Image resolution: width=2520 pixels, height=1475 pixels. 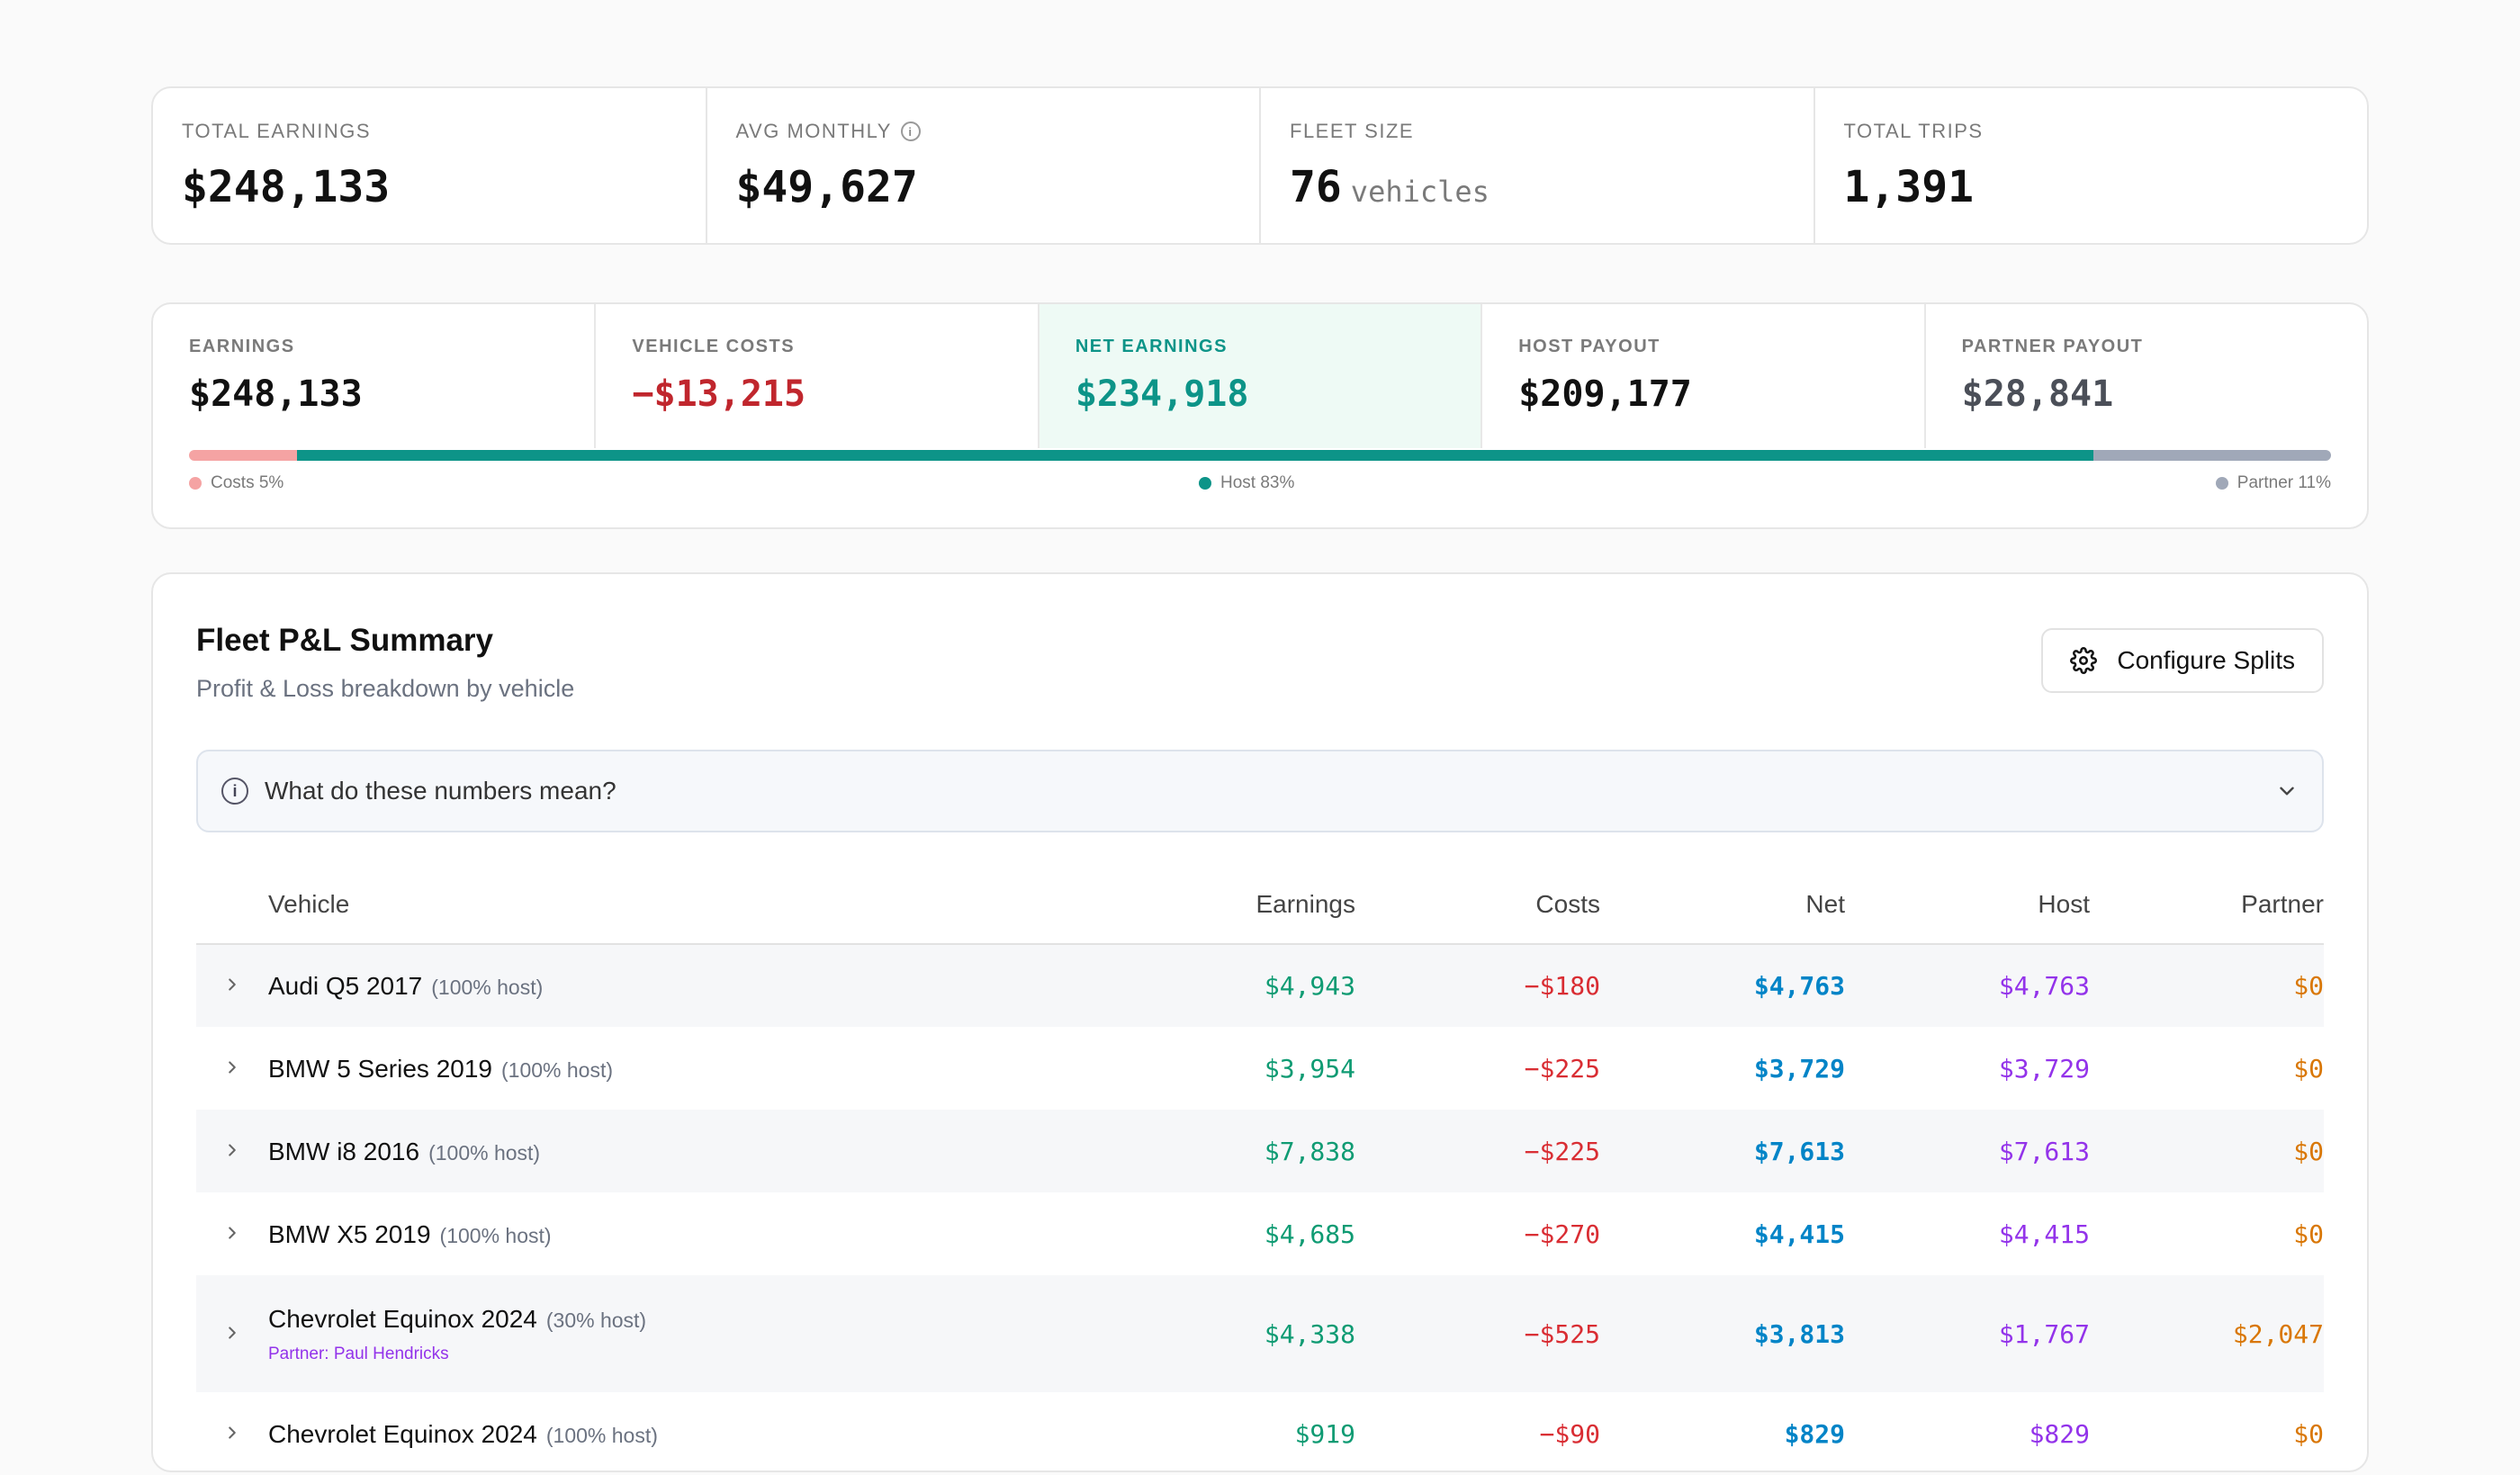 I want to click on vehicle-name: BMW X5 2019, so click(x=350, y=1233).